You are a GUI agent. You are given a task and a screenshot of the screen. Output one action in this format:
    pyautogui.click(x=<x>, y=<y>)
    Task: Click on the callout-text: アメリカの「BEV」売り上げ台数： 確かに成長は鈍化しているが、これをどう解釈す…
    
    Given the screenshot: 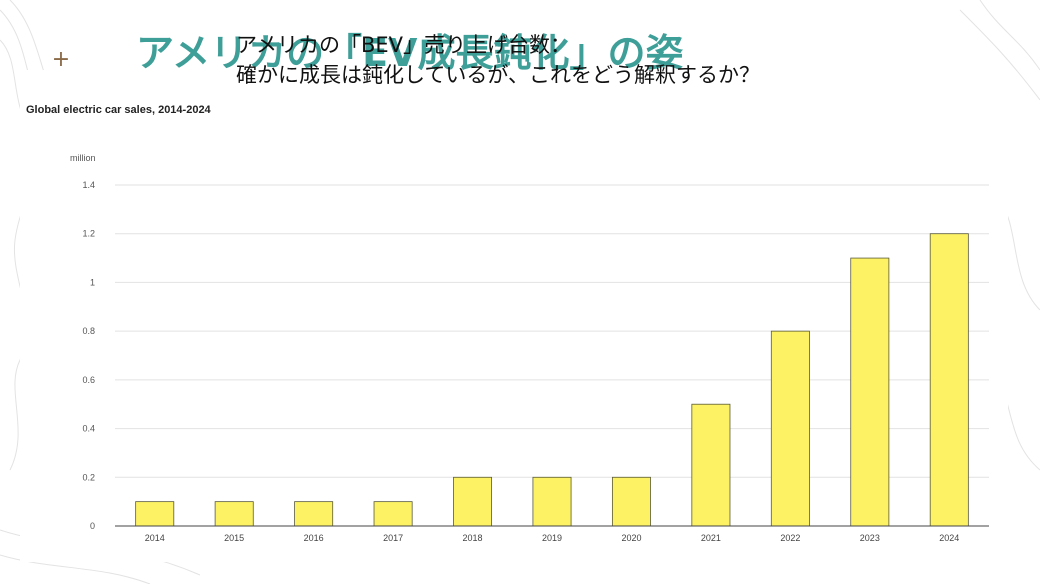 What is the action you would take?
    pyautogui.click(x=498, y=60)
    